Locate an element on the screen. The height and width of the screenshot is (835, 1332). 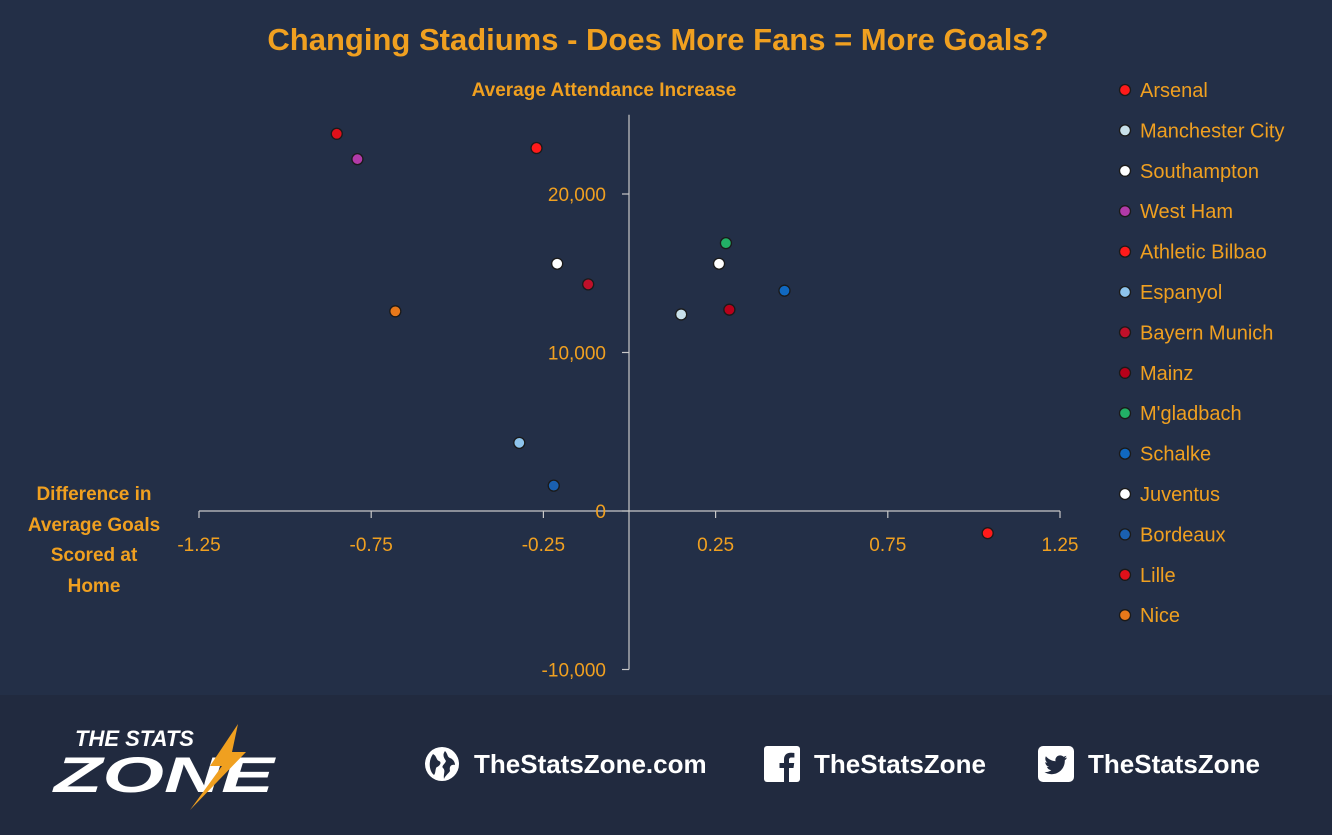
legend-marker-nice is located at coordinates (1125, 615).